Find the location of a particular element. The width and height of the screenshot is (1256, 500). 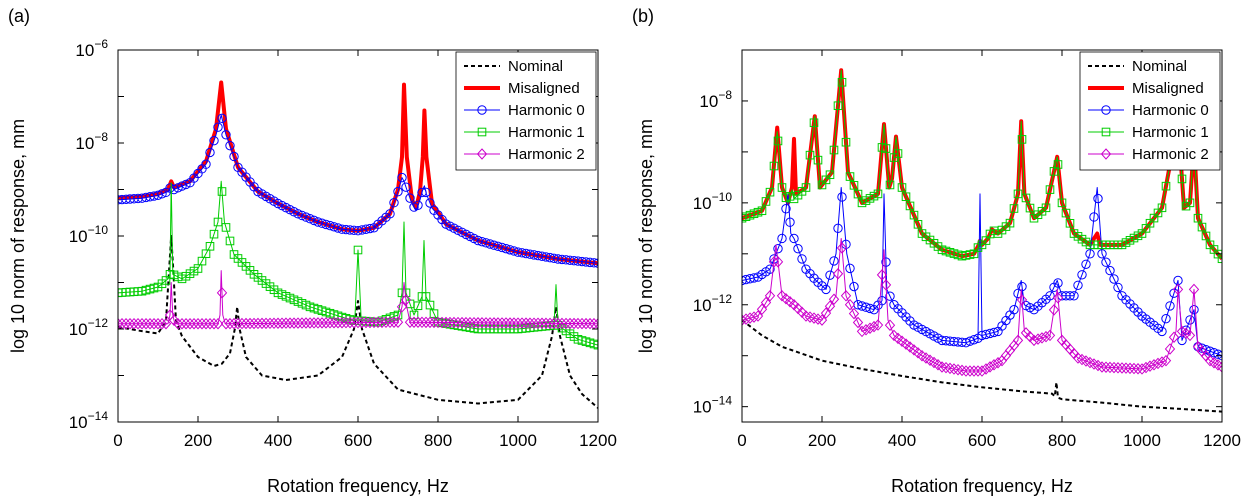

y-tick-label: 10−8 is located at coordinates (91, 141).